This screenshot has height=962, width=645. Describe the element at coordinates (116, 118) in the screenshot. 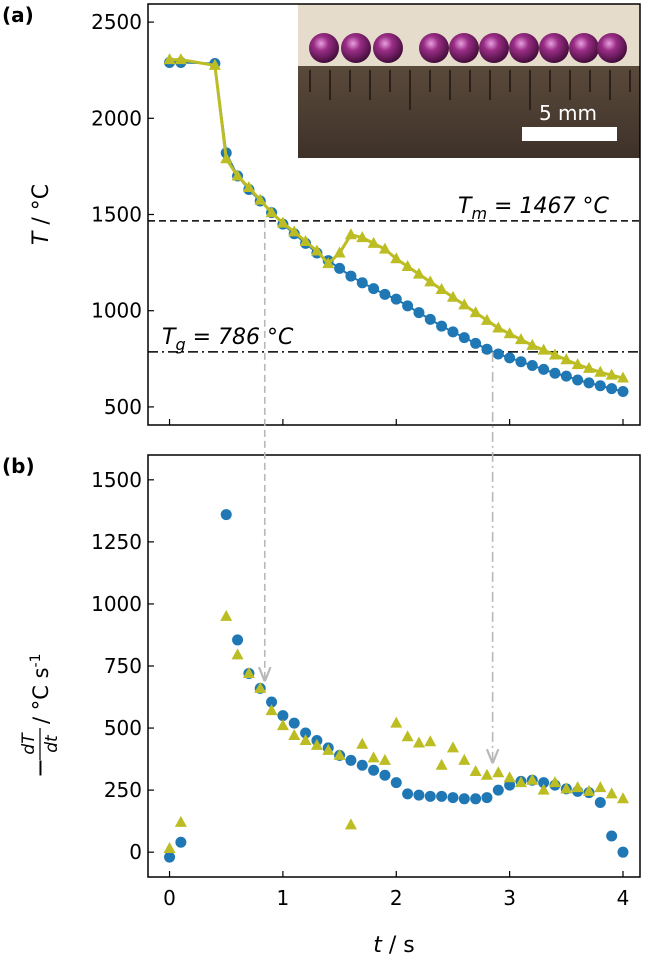

I see `y-tick-label: 2000` at that location.